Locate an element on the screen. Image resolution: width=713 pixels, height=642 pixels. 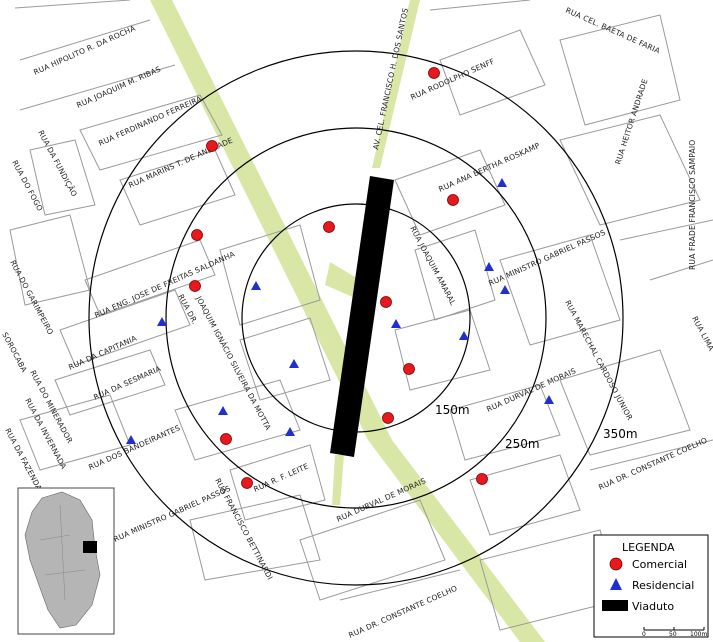
inset-districts is located at coordinates (62, 552).